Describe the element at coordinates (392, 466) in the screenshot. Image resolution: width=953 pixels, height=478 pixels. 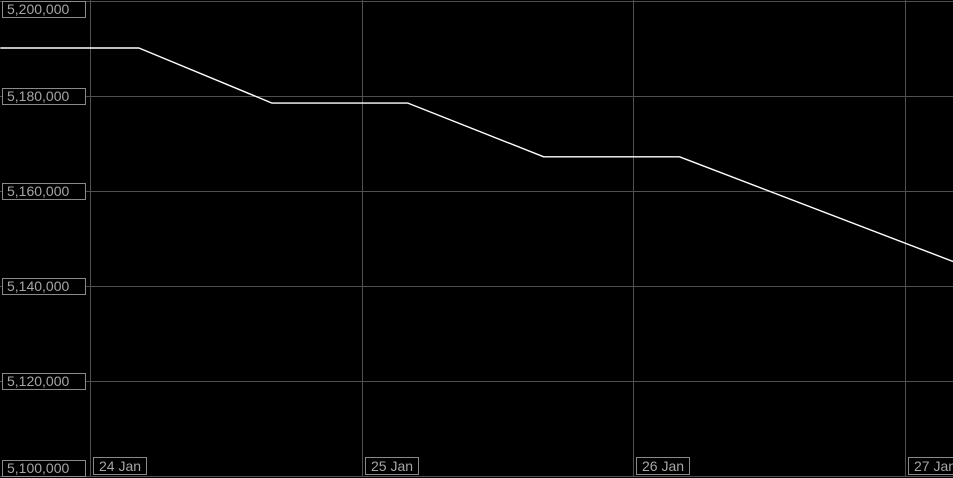
I see `x-axis-tick-label: 25 Jan` at that location.